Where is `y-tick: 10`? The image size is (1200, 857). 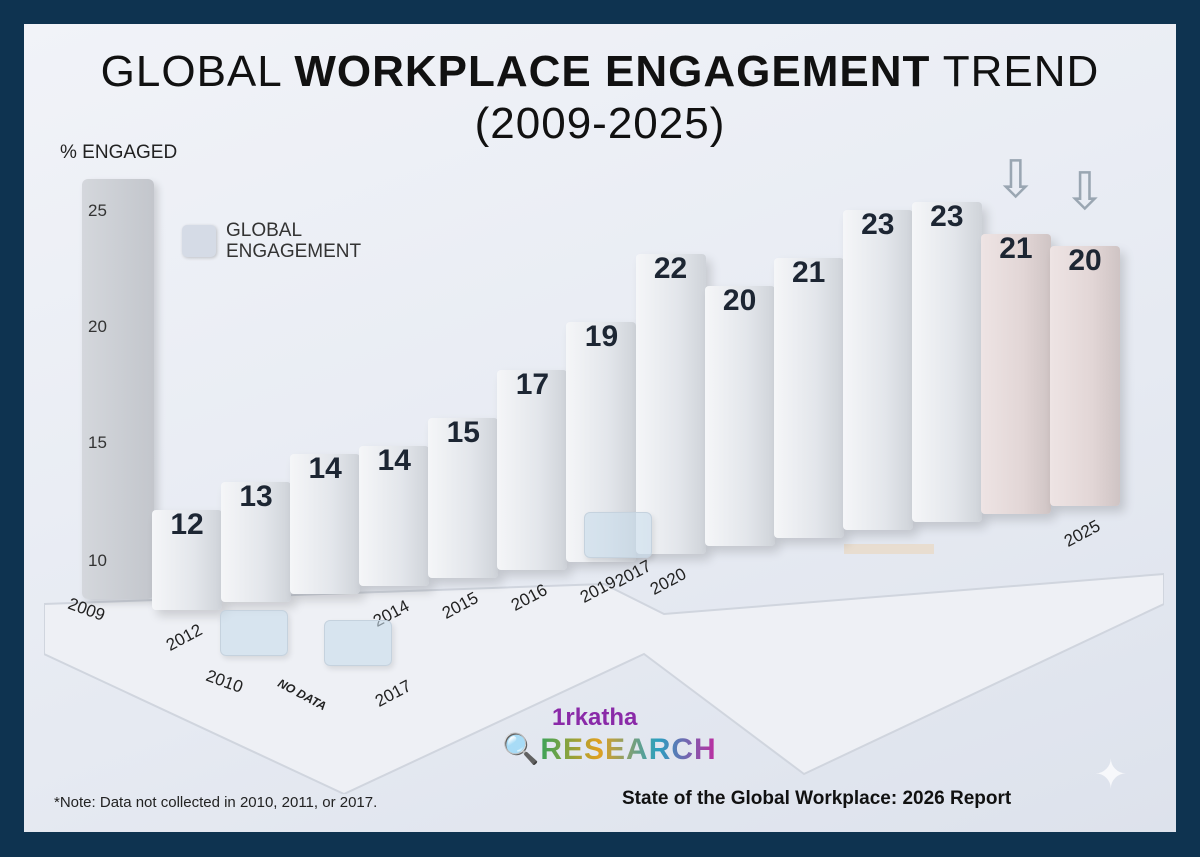
y-tick: 10 is located at coordinates (97, 560).